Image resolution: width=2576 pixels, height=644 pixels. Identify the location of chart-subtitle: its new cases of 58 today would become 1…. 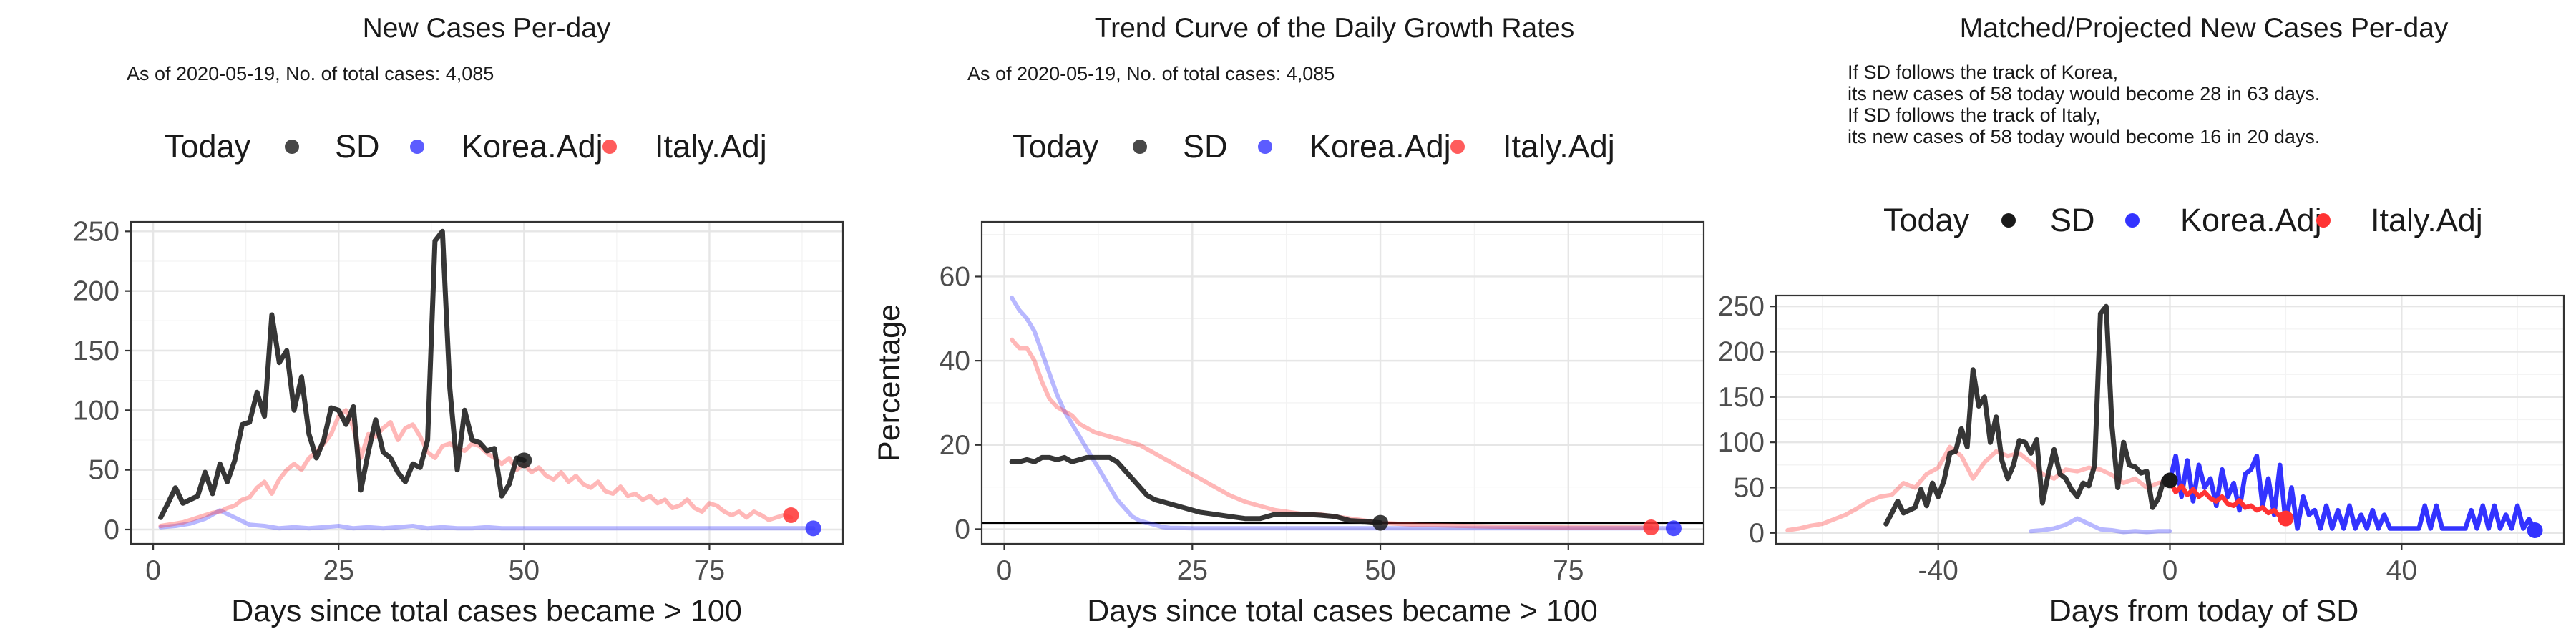
(2084, 136).